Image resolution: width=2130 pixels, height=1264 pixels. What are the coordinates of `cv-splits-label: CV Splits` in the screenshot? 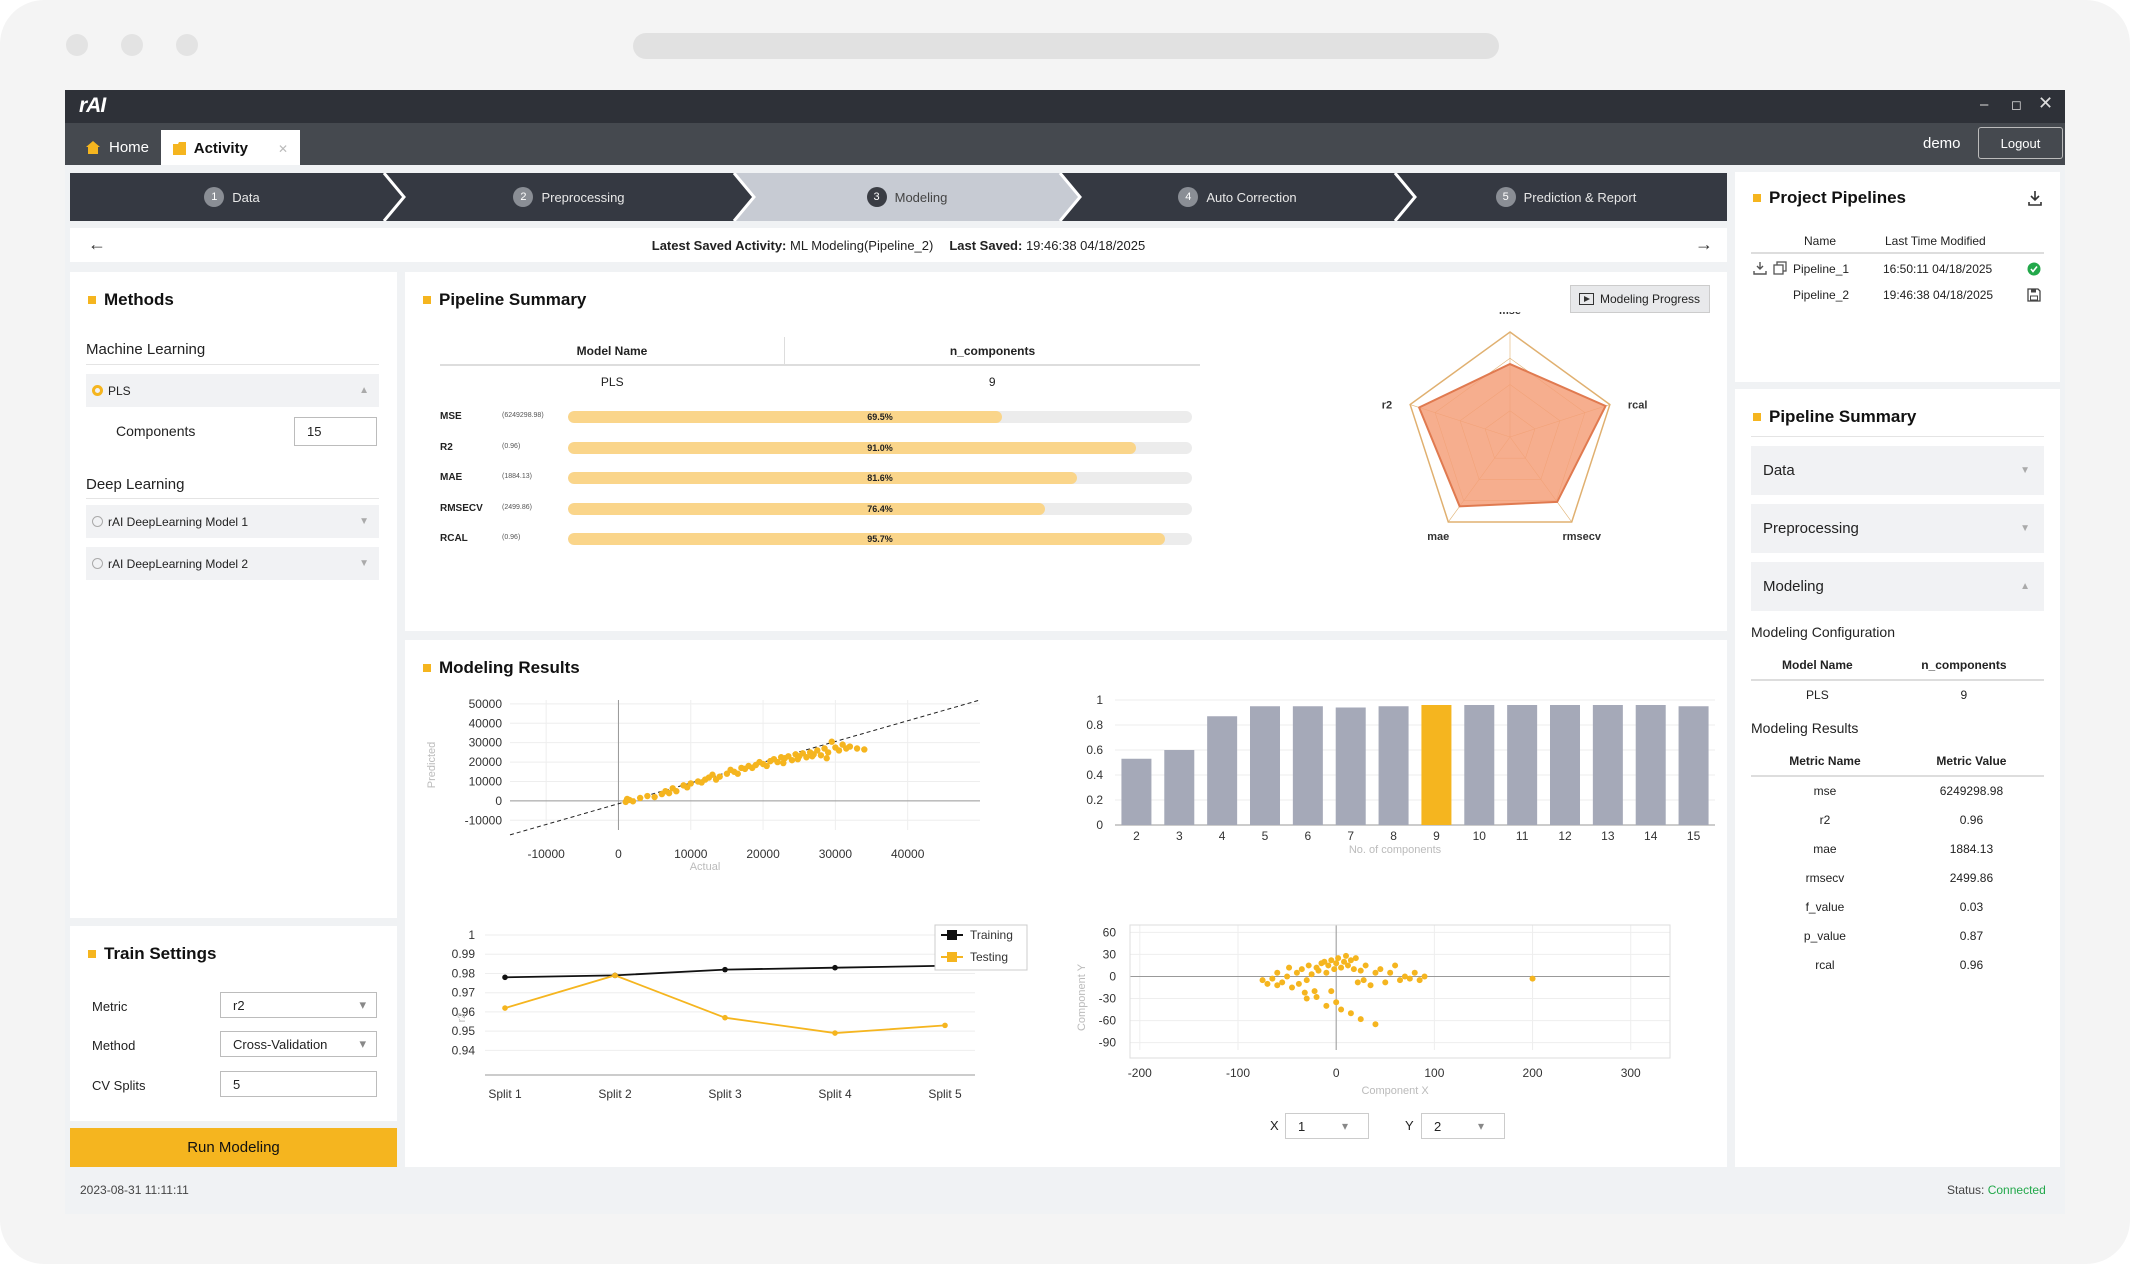 It's located at (119, 1085).